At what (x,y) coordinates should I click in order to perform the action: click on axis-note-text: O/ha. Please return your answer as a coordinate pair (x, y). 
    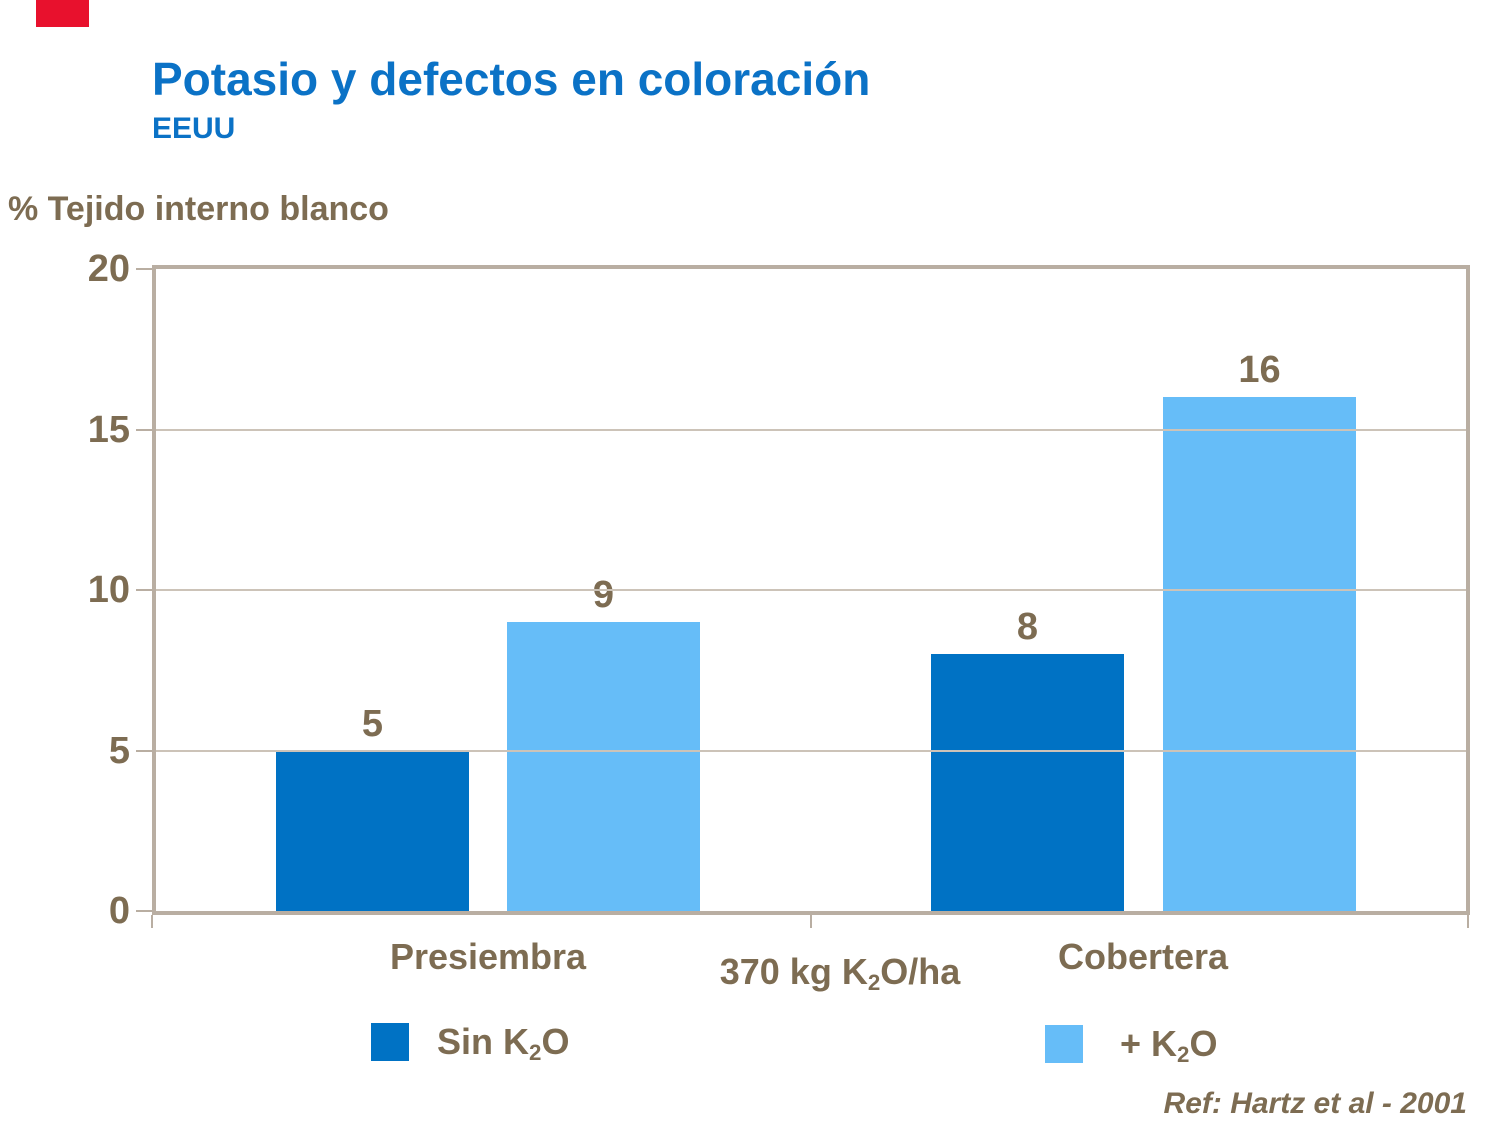
    Looking at the image, I should click on (920, 971).